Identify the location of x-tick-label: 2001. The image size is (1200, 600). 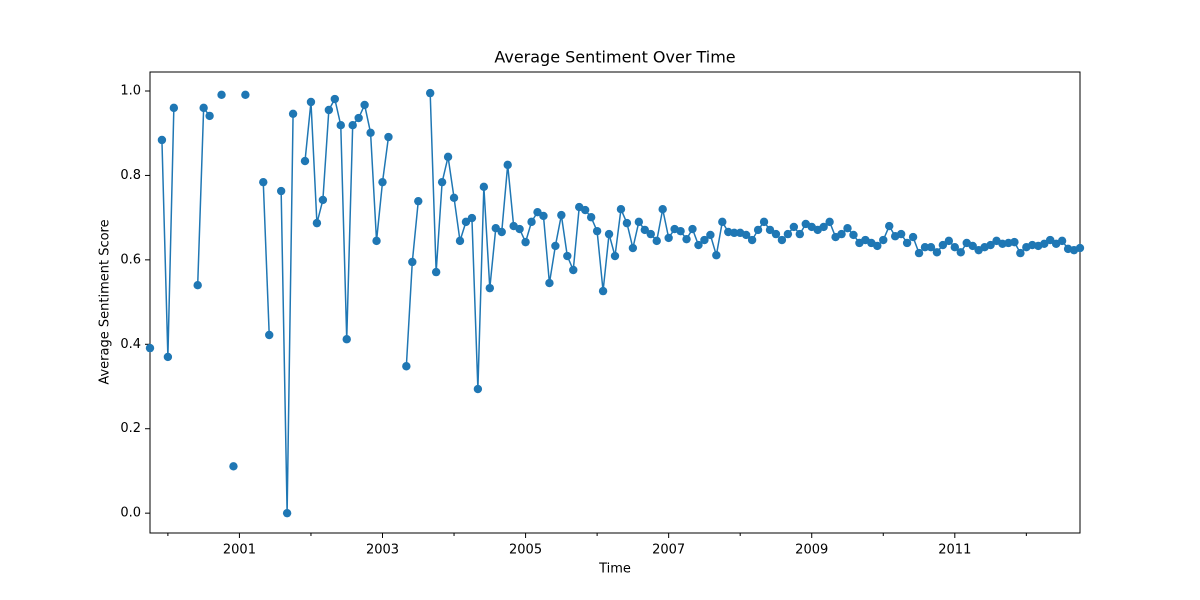
(239, 550).